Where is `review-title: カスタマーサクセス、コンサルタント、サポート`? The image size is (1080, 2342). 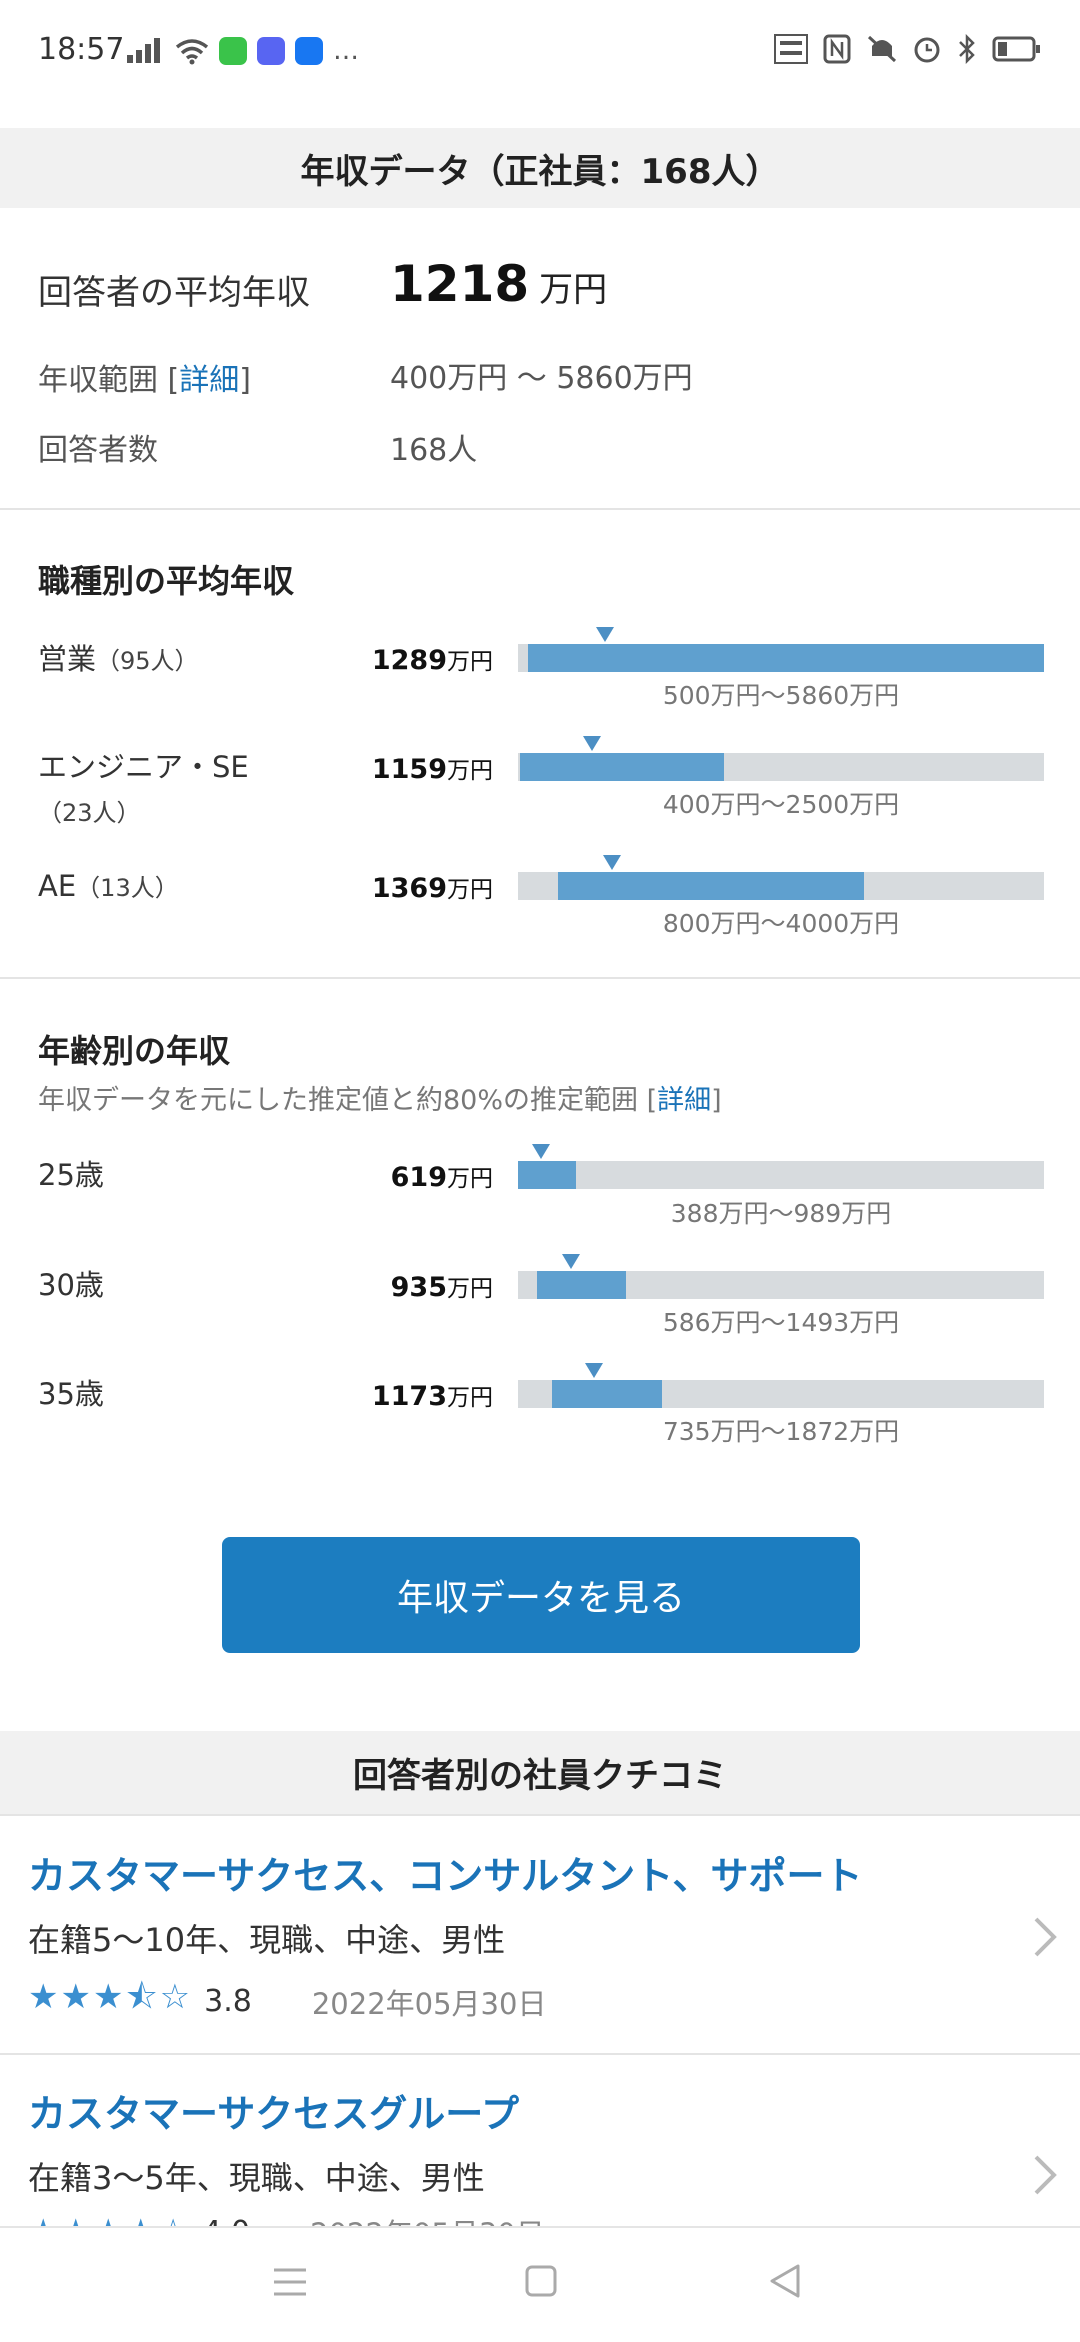 review-title: カスタマーサクセス、コンサルタント、サポート is located at coordinates (445, 1876).